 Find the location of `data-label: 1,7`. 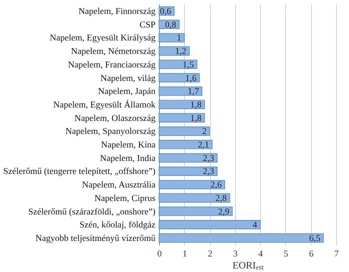

data-label: 1,7 is located at coordinates (194, 91).